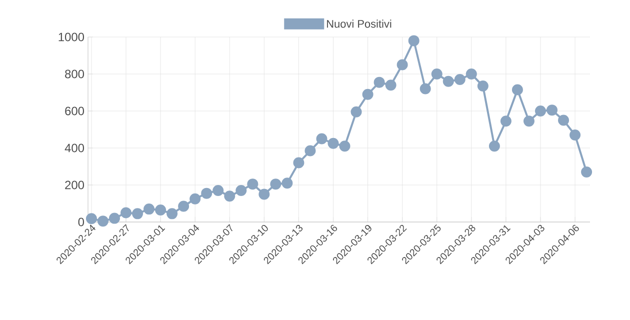 The image size is (630, 320). What do you see at coordinates (359, 24) in the screenshot?
I see `legend-label: Nuovi Positivi` at bounding box center [359, 24].